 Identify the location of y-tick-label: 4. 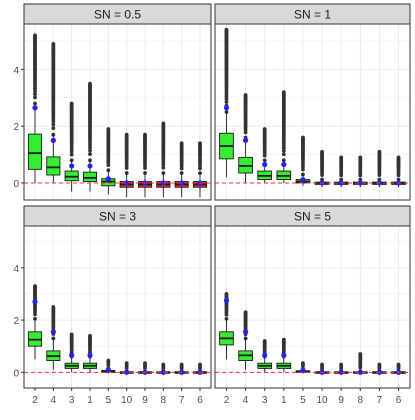
(16, 70).